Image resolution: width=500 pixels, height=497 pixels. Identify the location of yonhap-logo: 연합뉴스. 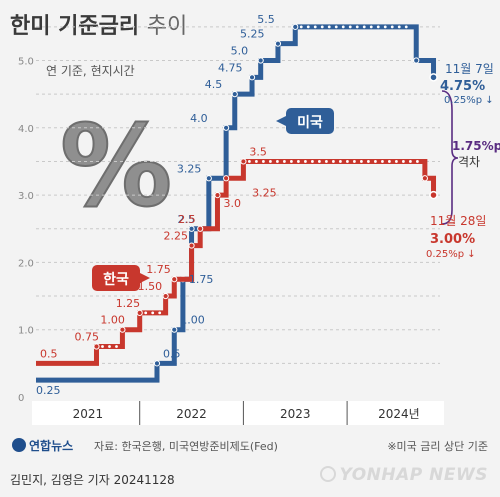
(42, 445).